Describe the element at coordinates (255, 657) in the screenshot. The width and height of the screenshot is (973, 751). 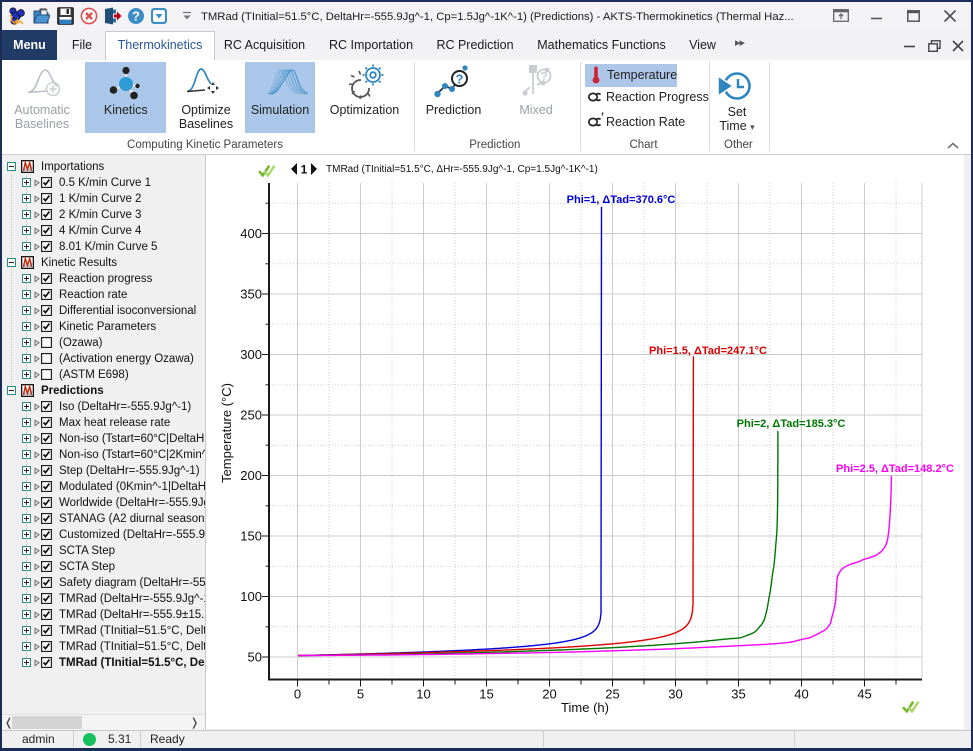
I see `svg-text: 50` at that location.